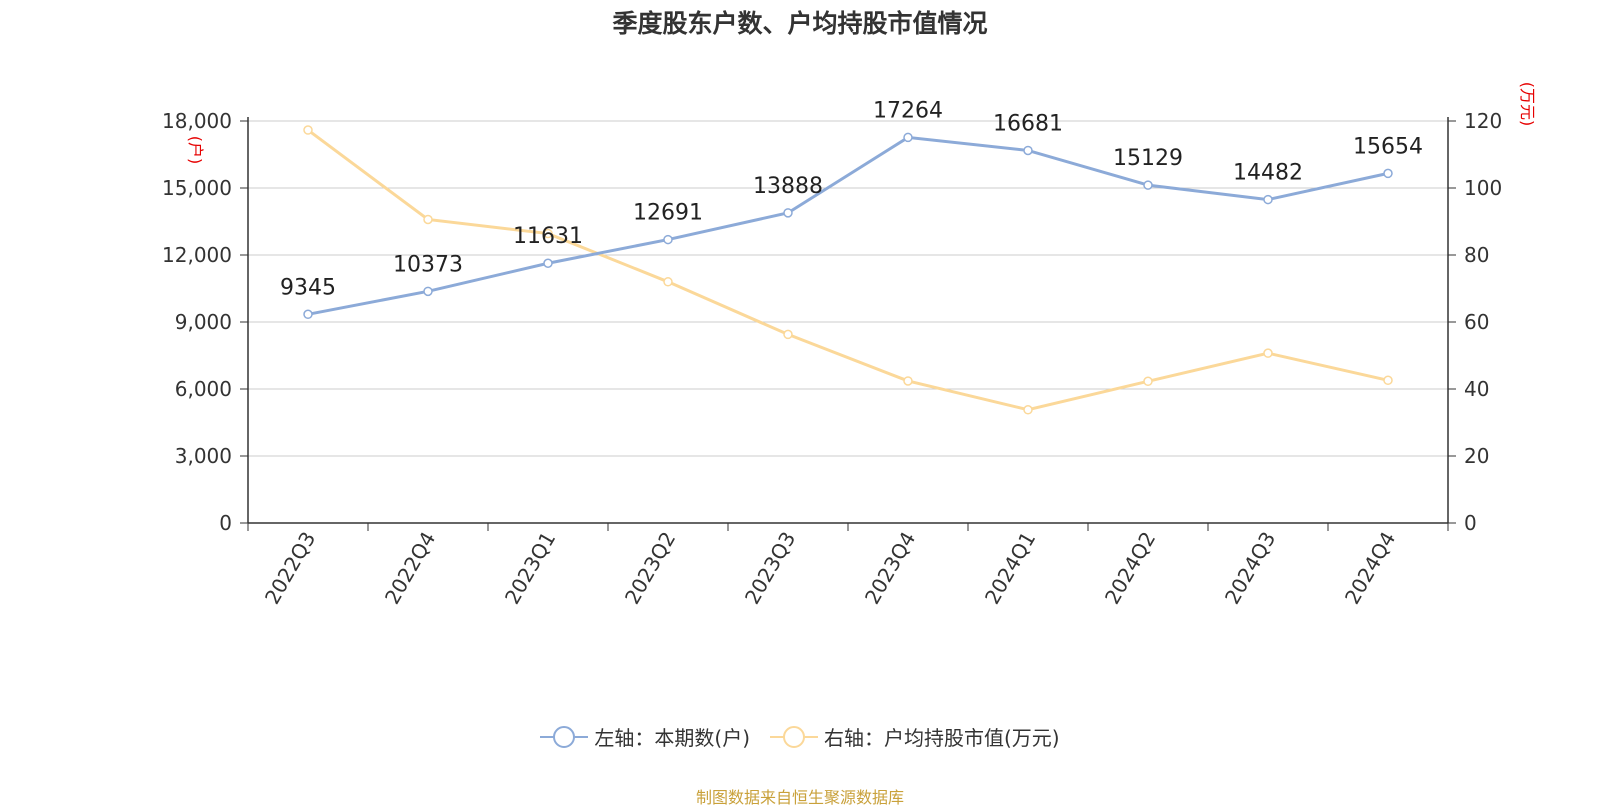 The width and height of the screenshot is (1600, 808). I want to click on x-tick-label: 2023Q2, so click(650, 568).